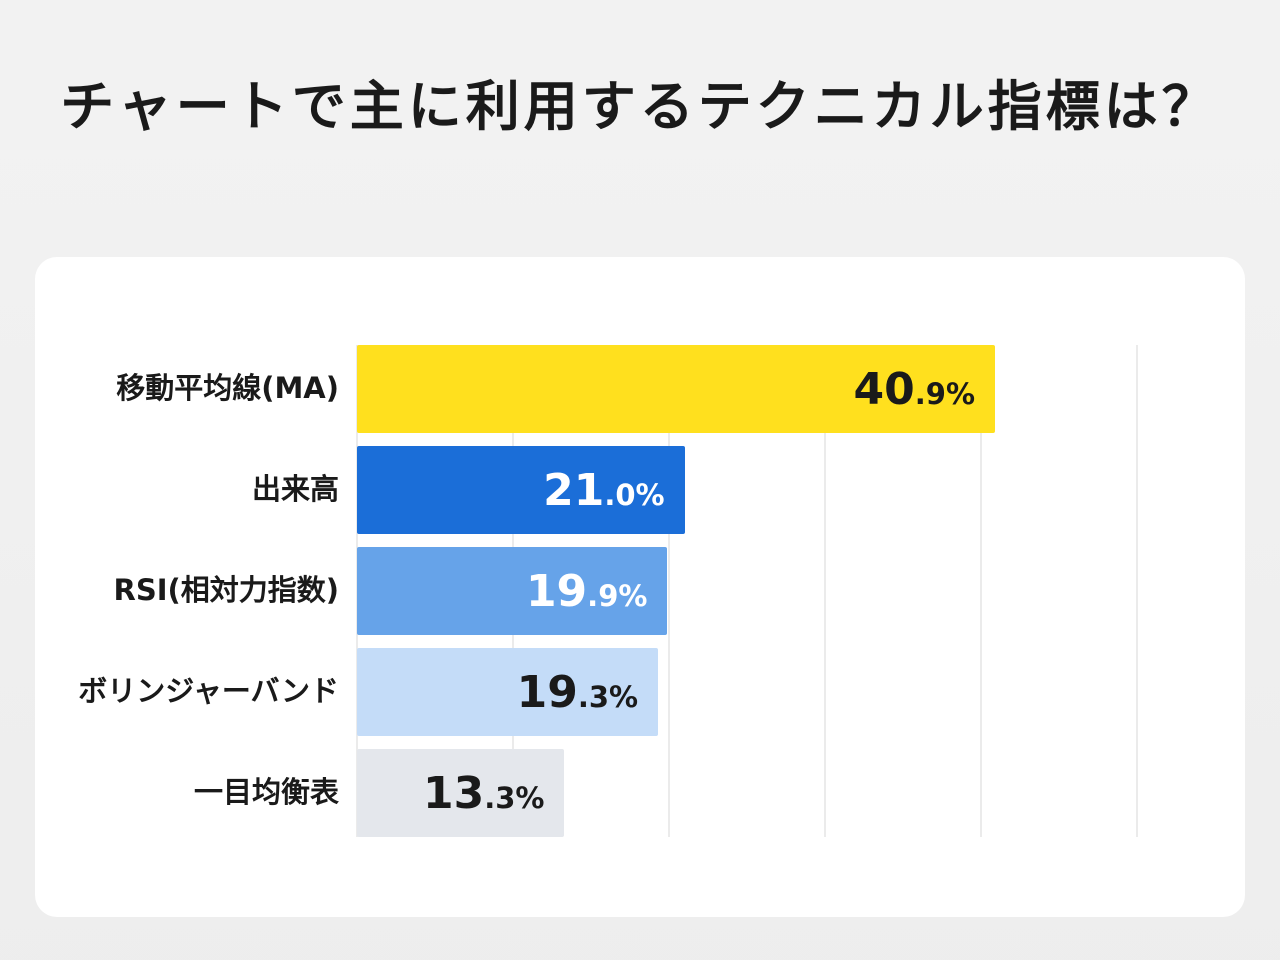 The height and width of the screenshot is (960, 1280). Describe the element at coordinates (640, 106) in the screenshot. I see `page-title: チャートで主に利用するテクニカル指標は？` at that location.